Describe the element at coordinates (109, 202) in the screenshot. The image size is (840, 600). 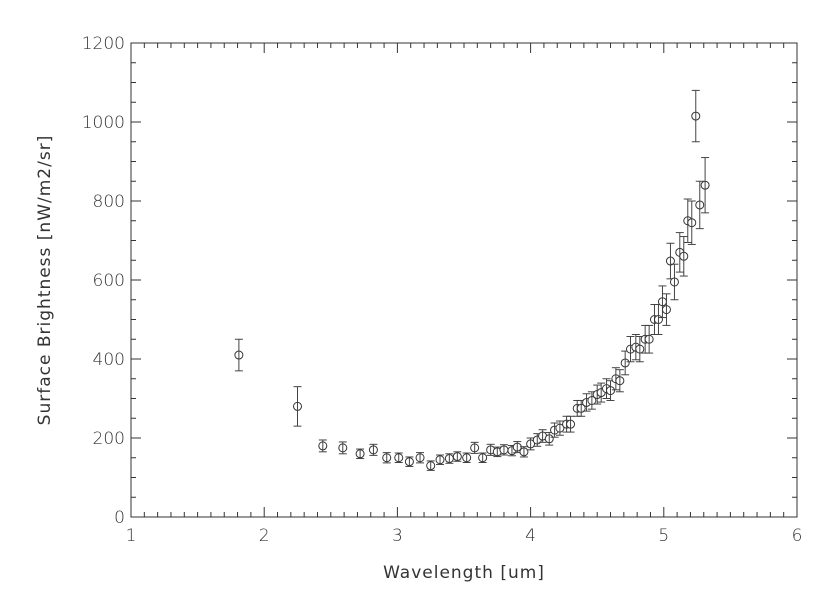
I see `y-tick-label: 800` at that location.